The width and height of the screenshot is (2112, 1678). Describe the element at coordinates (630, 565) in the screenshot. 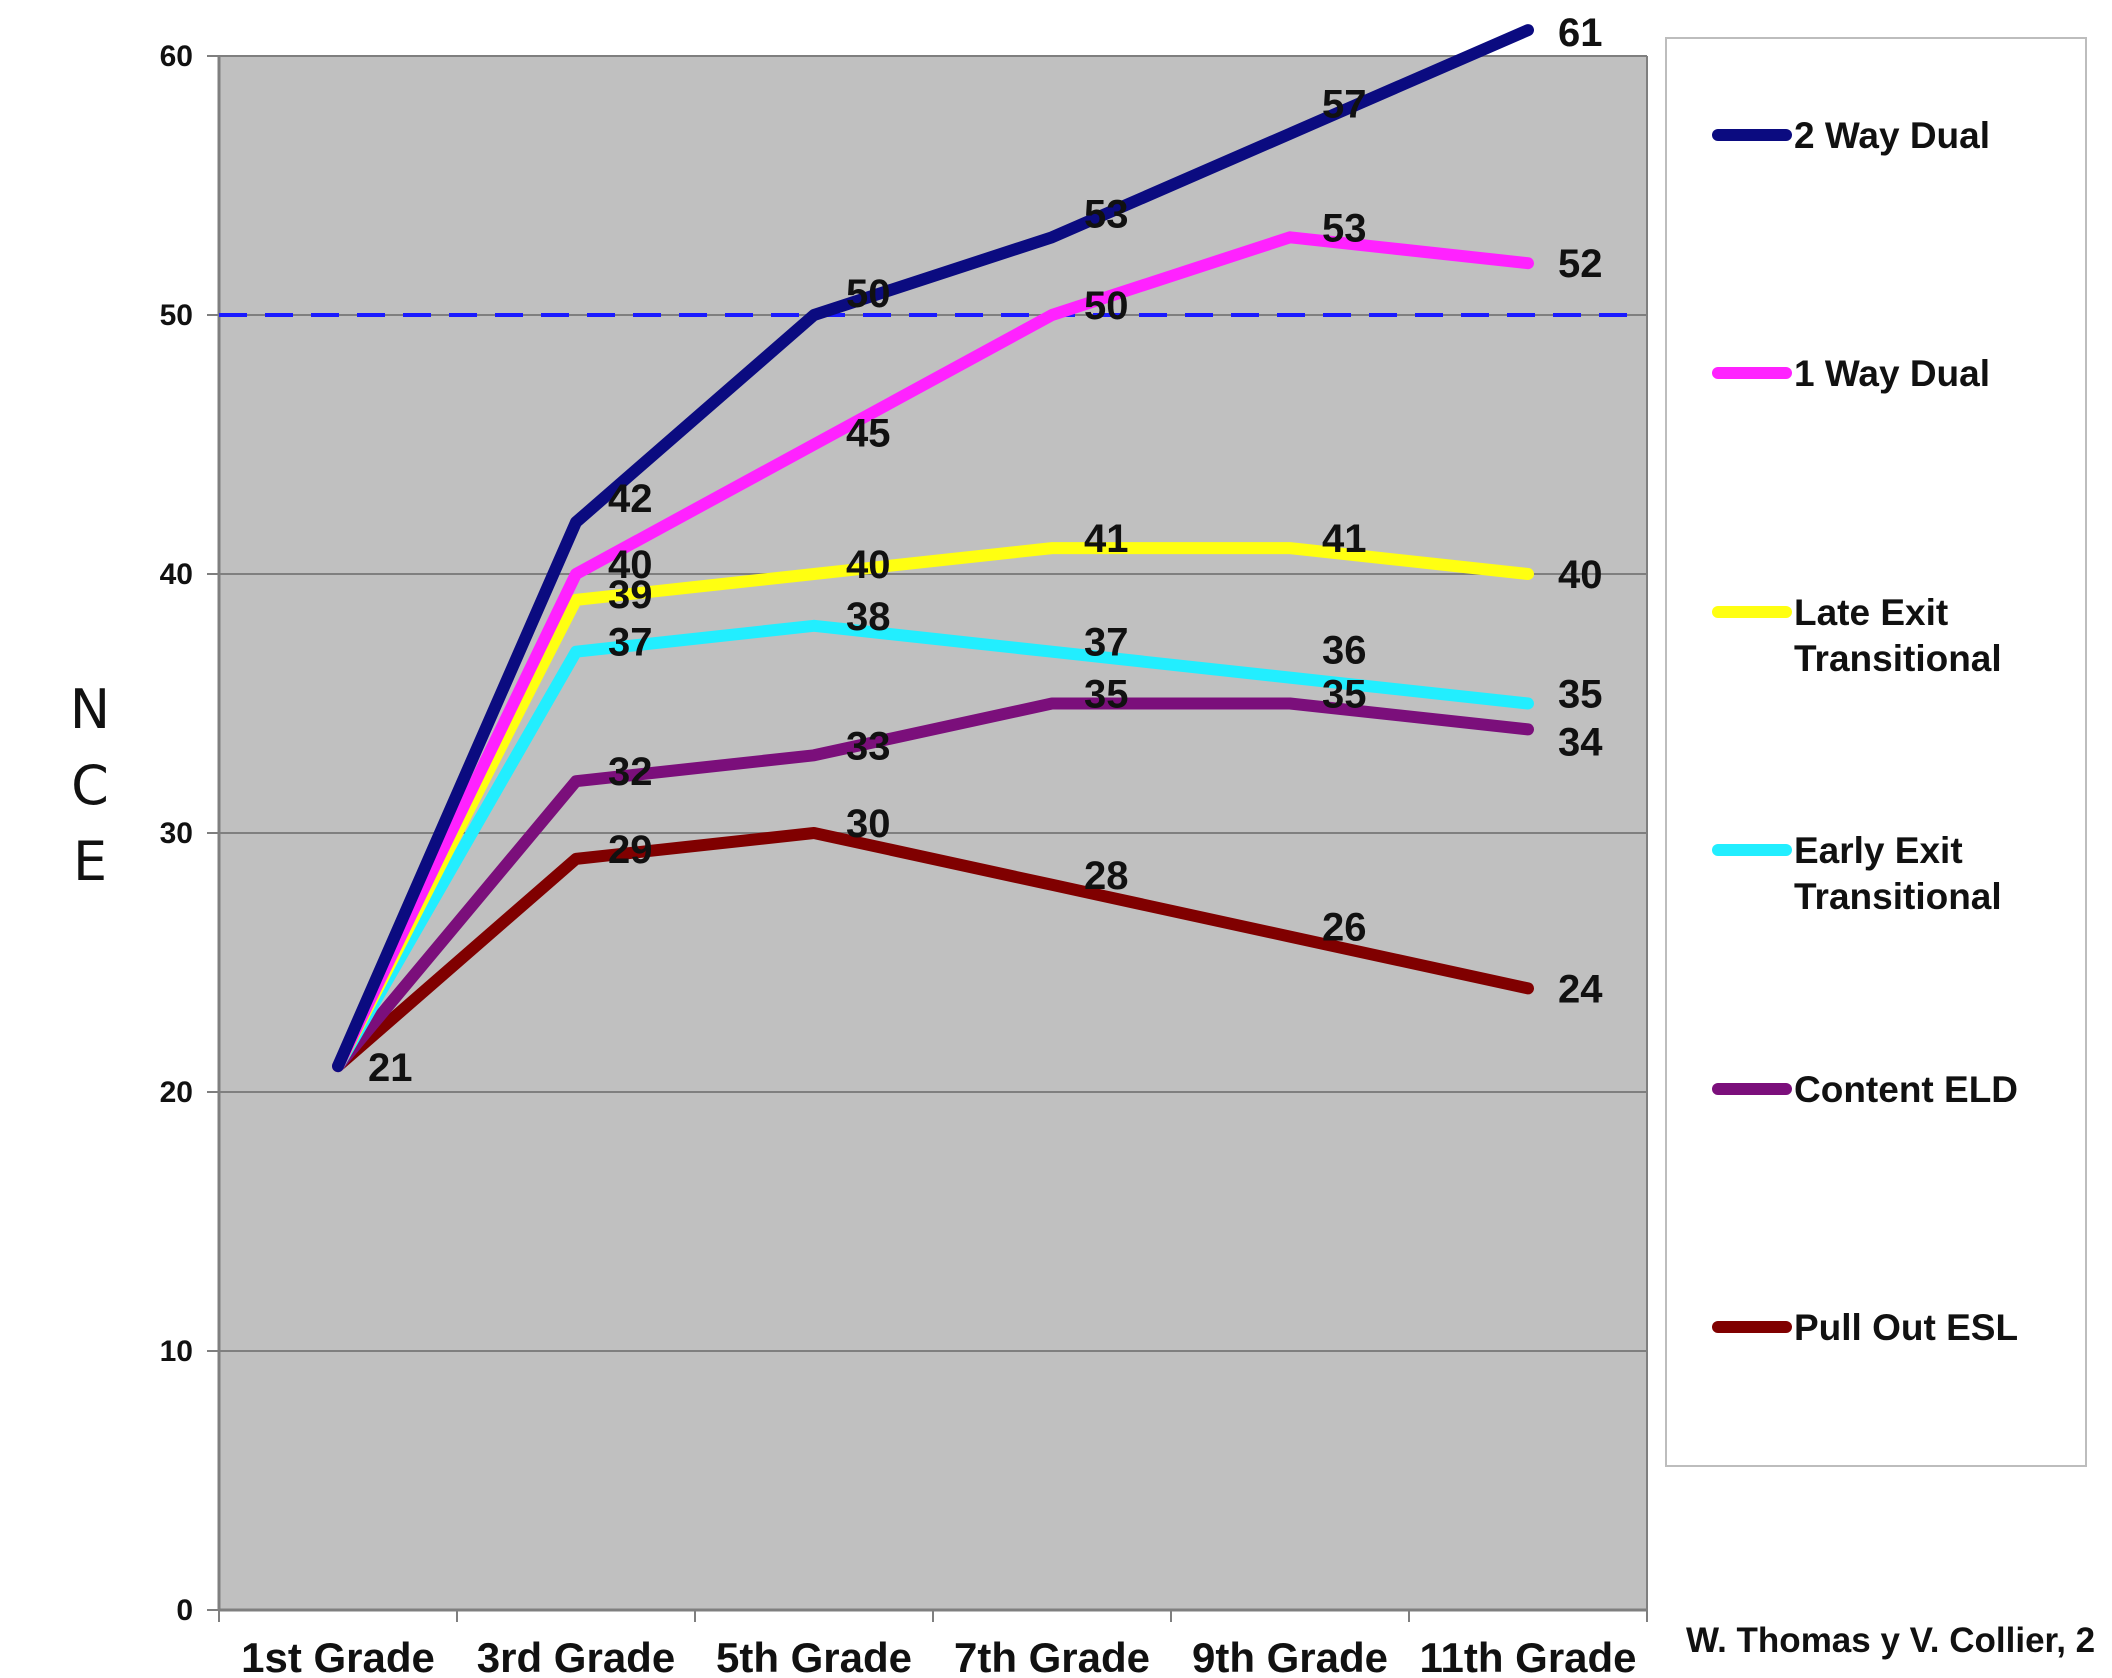

I see `data-label-1-1: 40` at that location.